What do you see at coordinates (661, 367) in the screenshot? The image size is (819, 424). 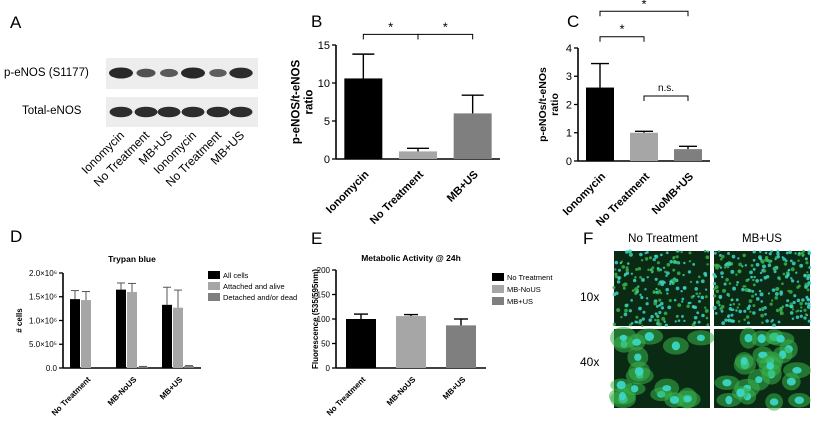 I see `micrograph-no-treatment-40x` at bounding box center [661, 367].